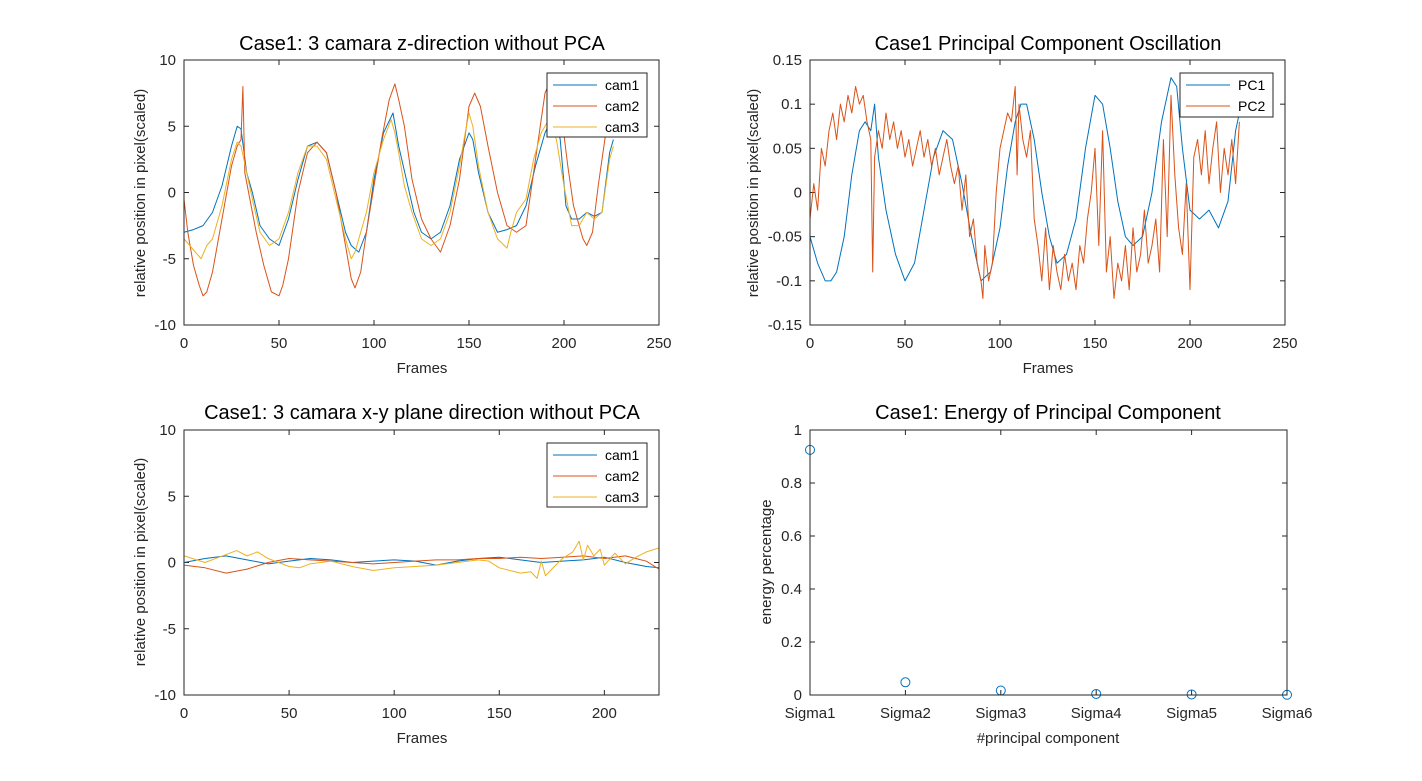 Image resolution: width=1422 pixels, height=781 pixels. What do you see at coordinates (791, 642) in the screenshot?
I see `y-tick-label: 0.2` at bounding box center [791, 642].